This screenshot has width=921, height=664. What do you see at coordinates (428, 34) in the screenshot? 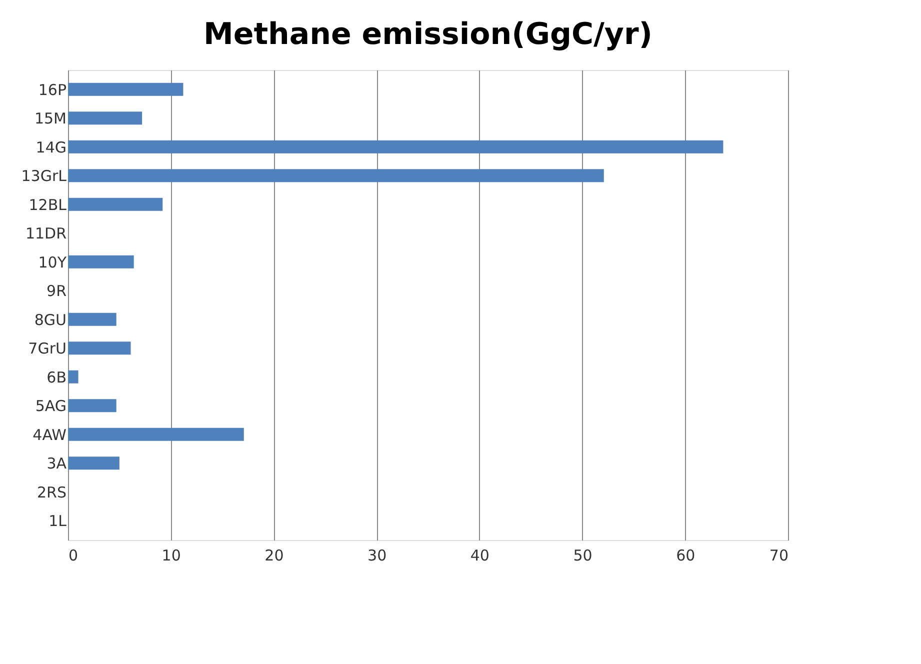
I see `chart-title: Methane emission(GgC/yr)` at bounding box center [428, 34].